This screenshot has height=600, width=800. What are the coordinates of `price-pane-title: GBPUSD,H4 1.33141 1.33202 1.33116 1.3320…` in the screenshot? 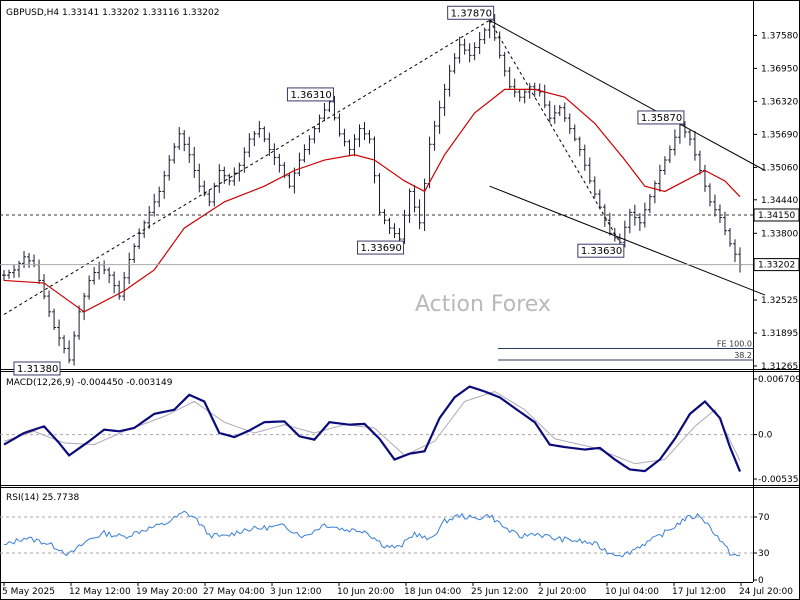 It's located at (112, 13).